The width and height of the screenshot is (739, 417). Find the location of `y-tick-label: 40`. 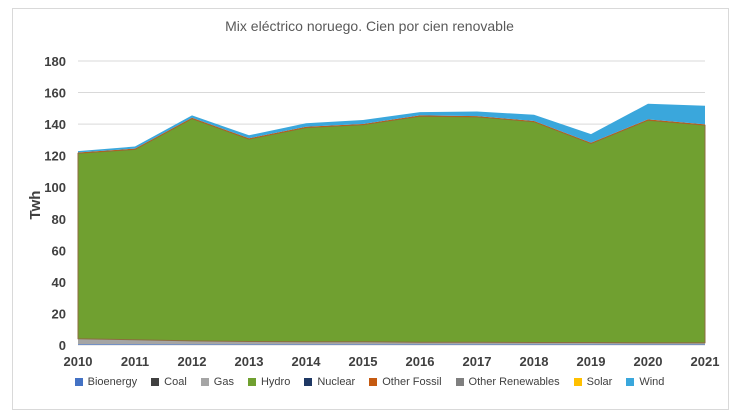

y-tick-label: 40 is located at coordinates (59, 282).